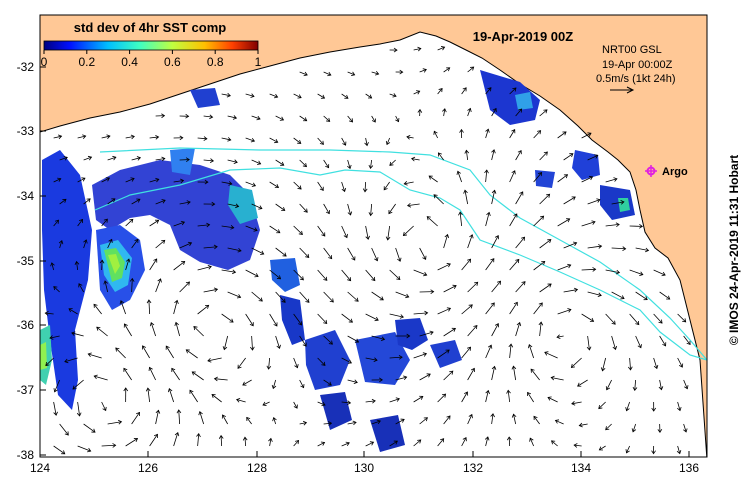  What do you see at coordinates (364, 463) in the screenshot?
I see `x-axis: 124 126 128 130 132 134 136` at bounding box center [364, 463].